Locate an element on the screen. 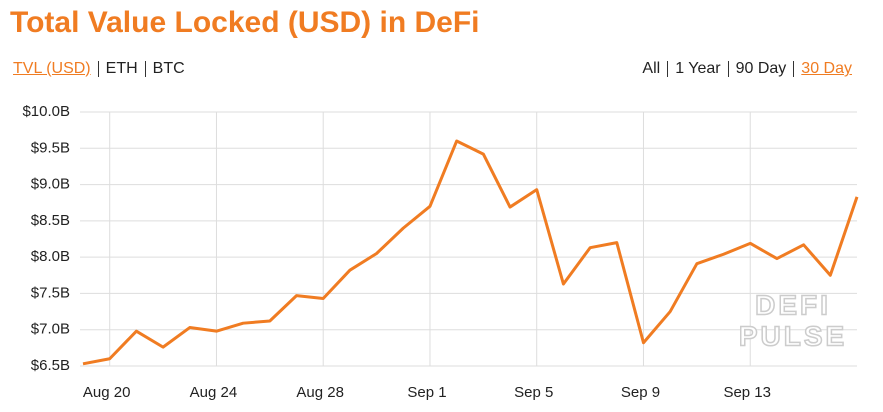 This screenshot has width=883, height=412. y-tick-label: $9.5B is located at coordinates (50, 147).